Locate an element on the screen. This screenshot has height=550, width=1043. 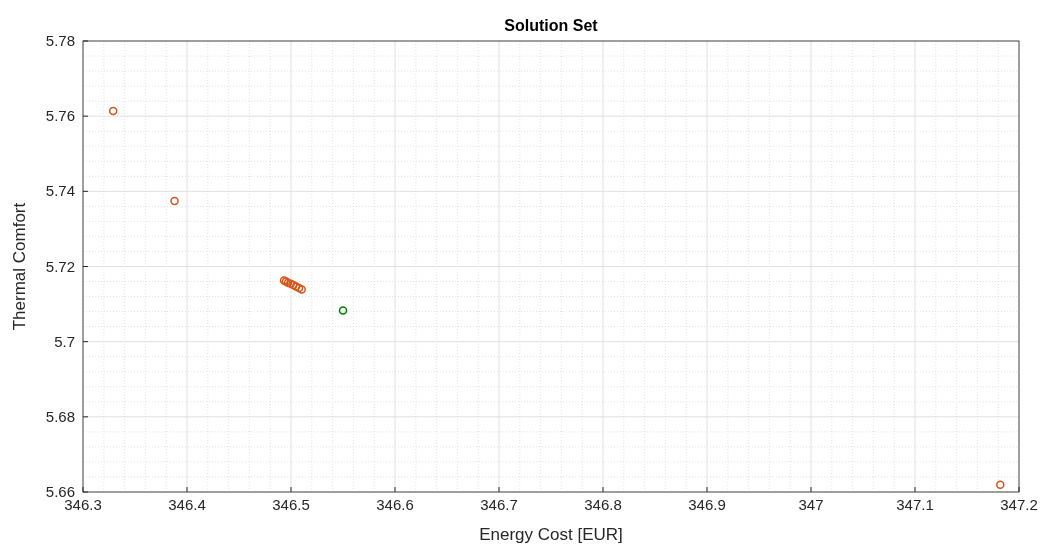
x-tick-label: 346.4 is located at coordinates (187, 504).